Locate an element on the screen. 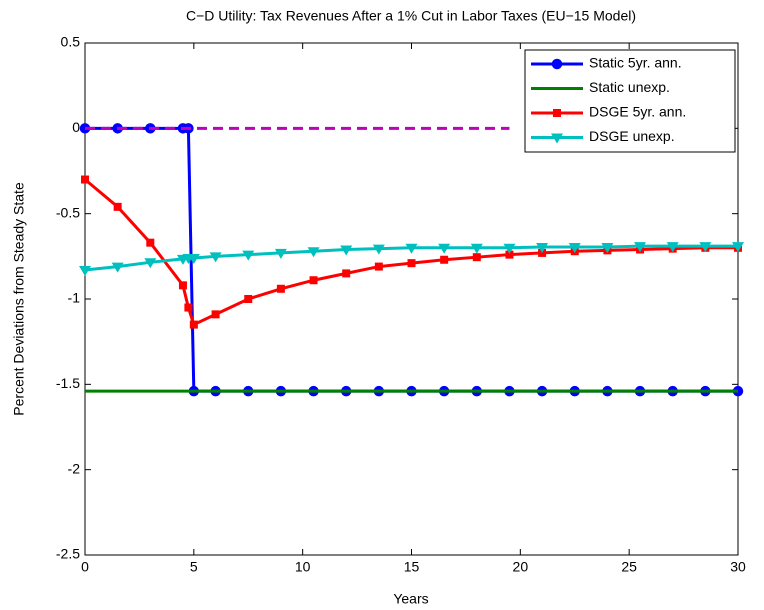 Image resolution: width=764 pixels, height=610 pixels. y-tick-label: 0.5 is located at coordinates (71, 42).